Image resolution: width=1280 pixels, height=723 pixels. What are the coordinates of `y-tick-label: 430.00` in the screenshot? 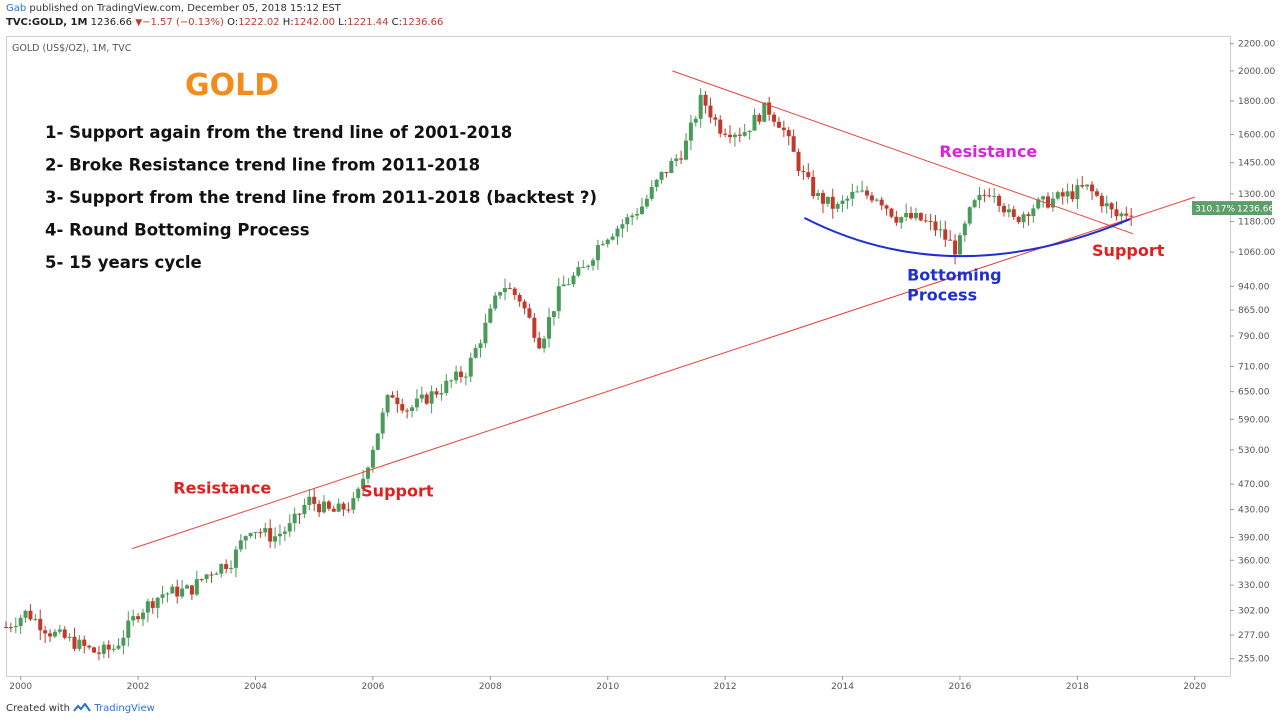 It's located at (1254, 511).